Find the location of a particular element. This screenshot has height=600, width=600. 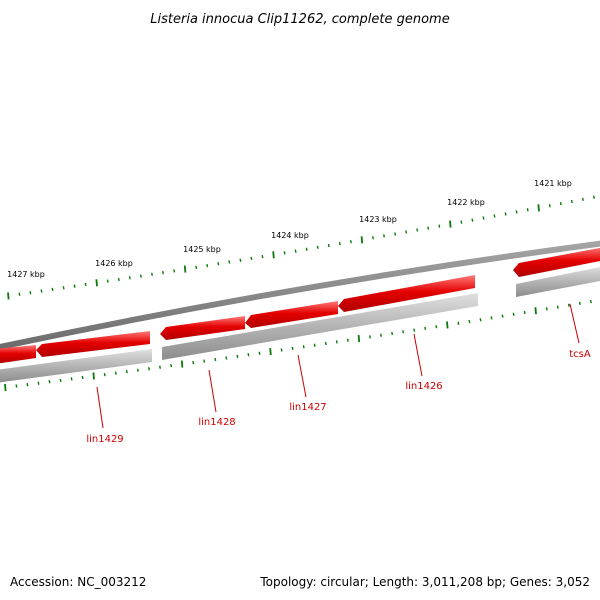

gene-label: lin1427 is located at coordinates (307, 407).